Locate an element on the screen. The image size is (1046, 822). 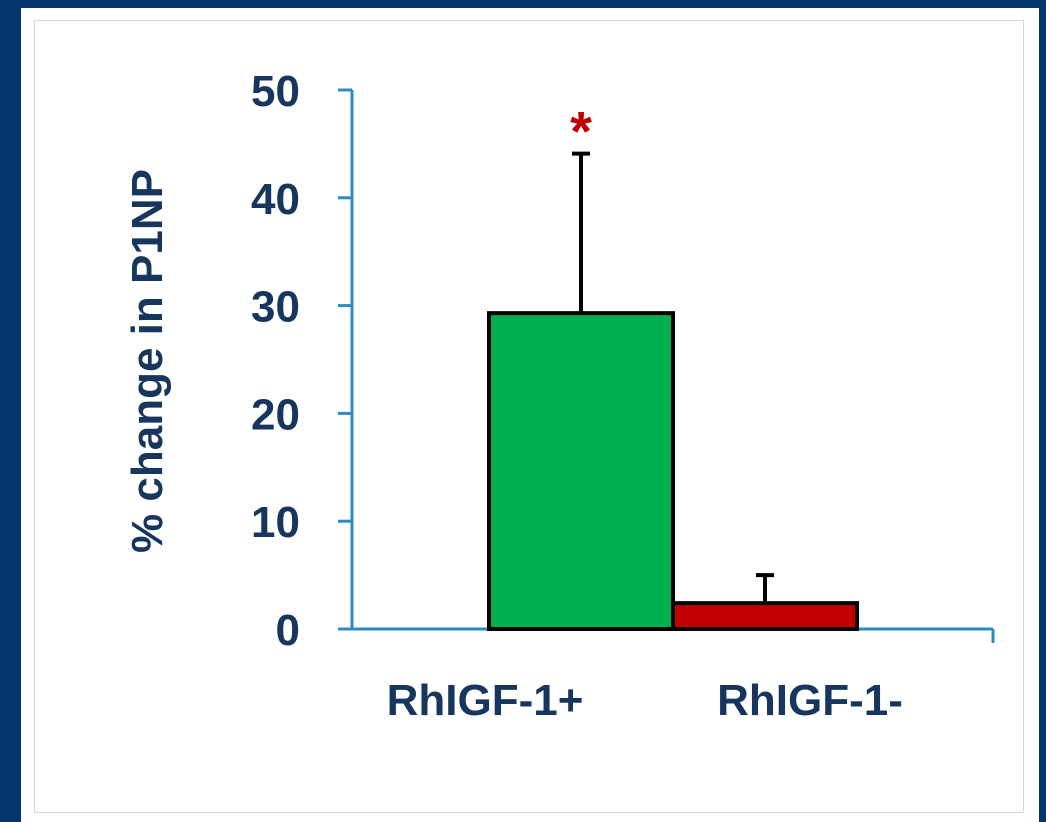
y-axis is located at coordinates (346, 359).